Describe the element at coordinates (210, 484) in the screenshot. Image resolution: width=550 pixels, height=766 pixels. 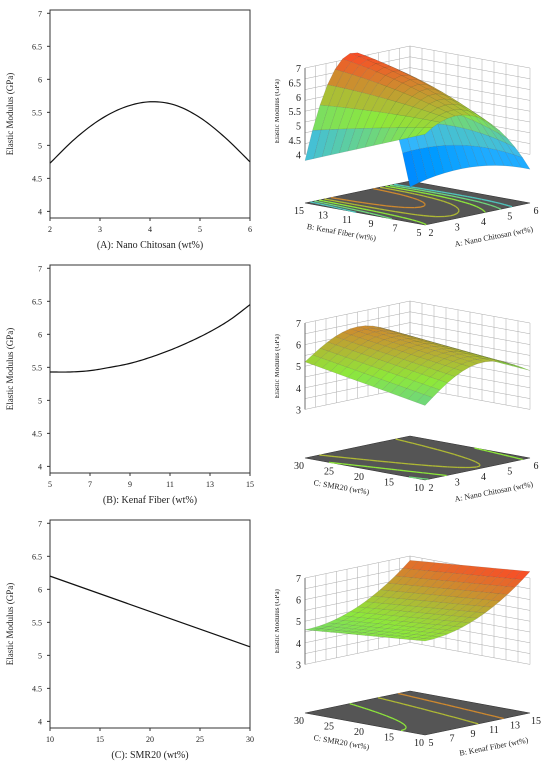
I see `x-tick-label: 13` at that location.